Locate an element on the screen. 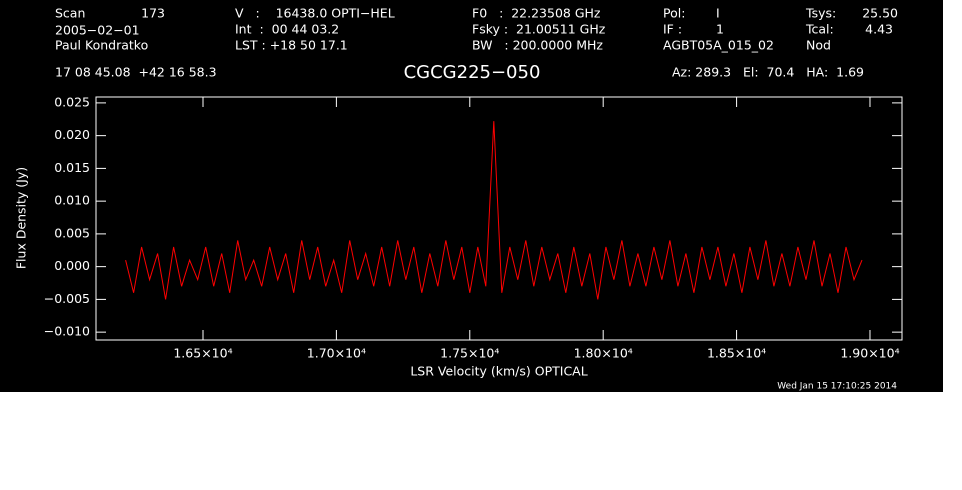 The image size is (962, 490). header-text: Int : 00 44 03.2 is located at coordinates (287, 29).